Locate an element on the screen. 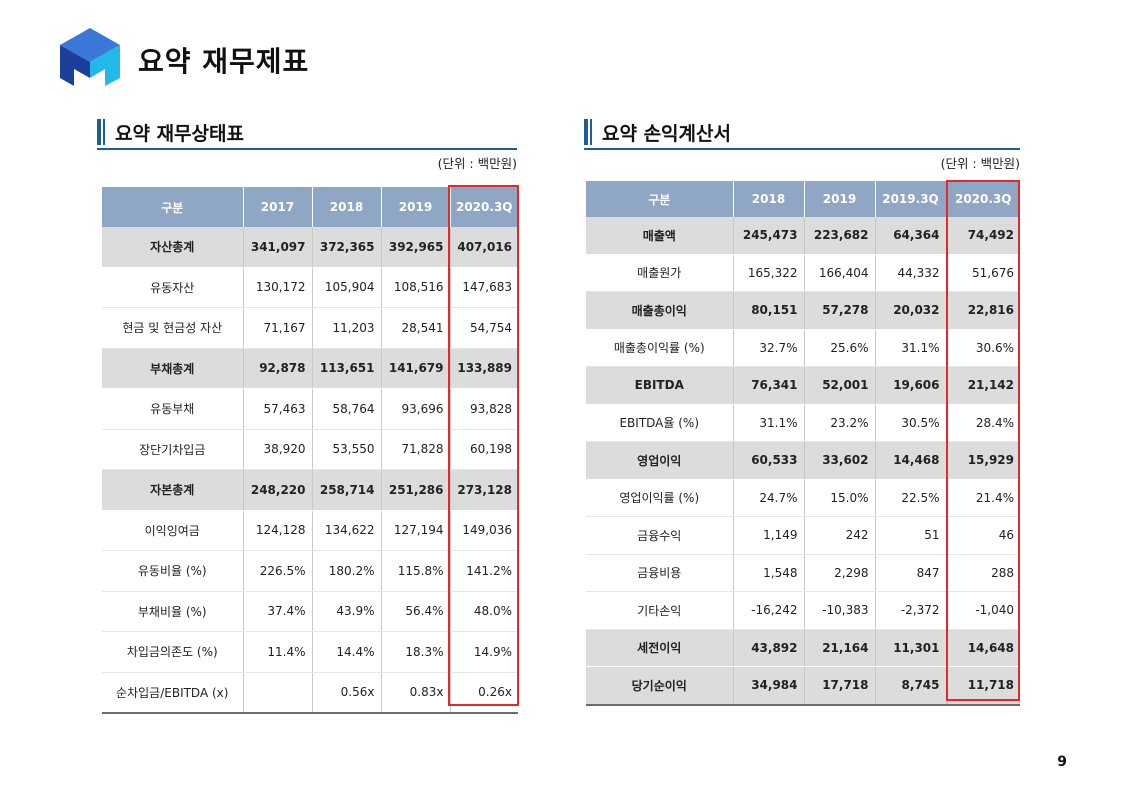 This screenshot has height=793, width=1121. table-cell: 56.4% is located at coordinates (416, 611).